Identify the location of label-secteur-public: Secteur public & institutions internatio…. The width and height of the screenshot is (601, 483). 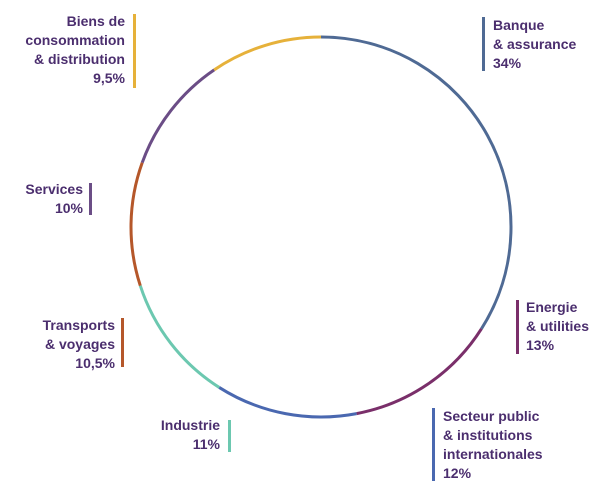
(493, 445).